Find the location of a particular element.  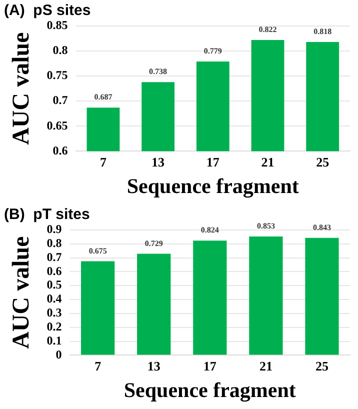

y-tick-label: 0.3 is located at coordinates (54, 313).